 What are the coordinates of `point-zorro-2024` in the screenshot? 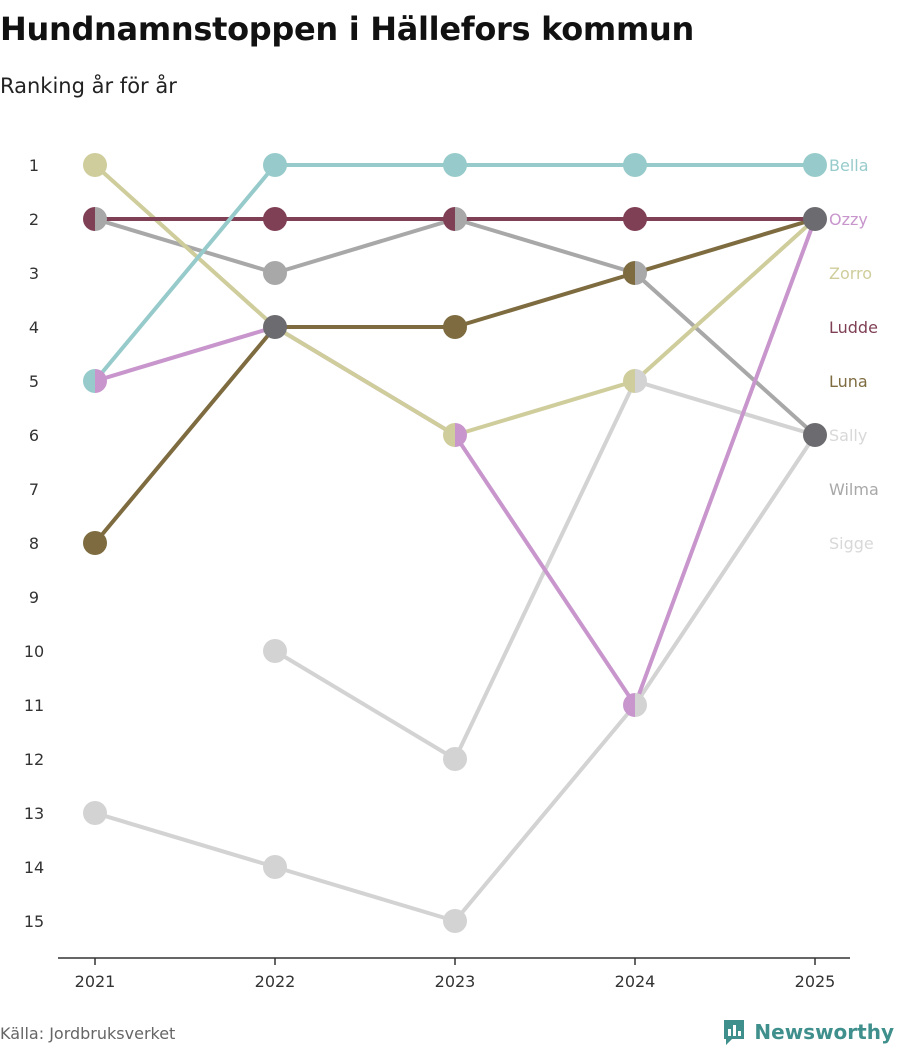 It's located at (629, 381).